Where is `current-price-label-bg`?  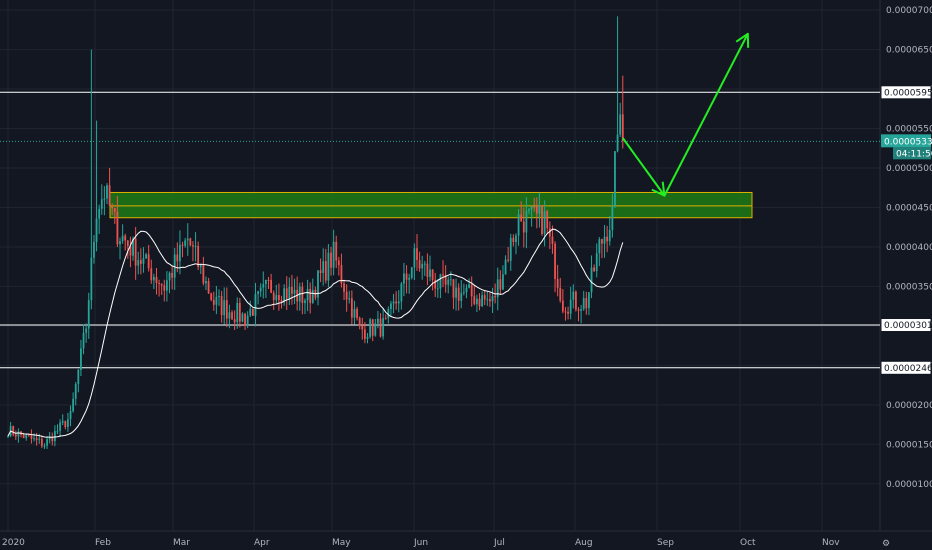 current-price-label-bg is located at coordinates (906, 141).